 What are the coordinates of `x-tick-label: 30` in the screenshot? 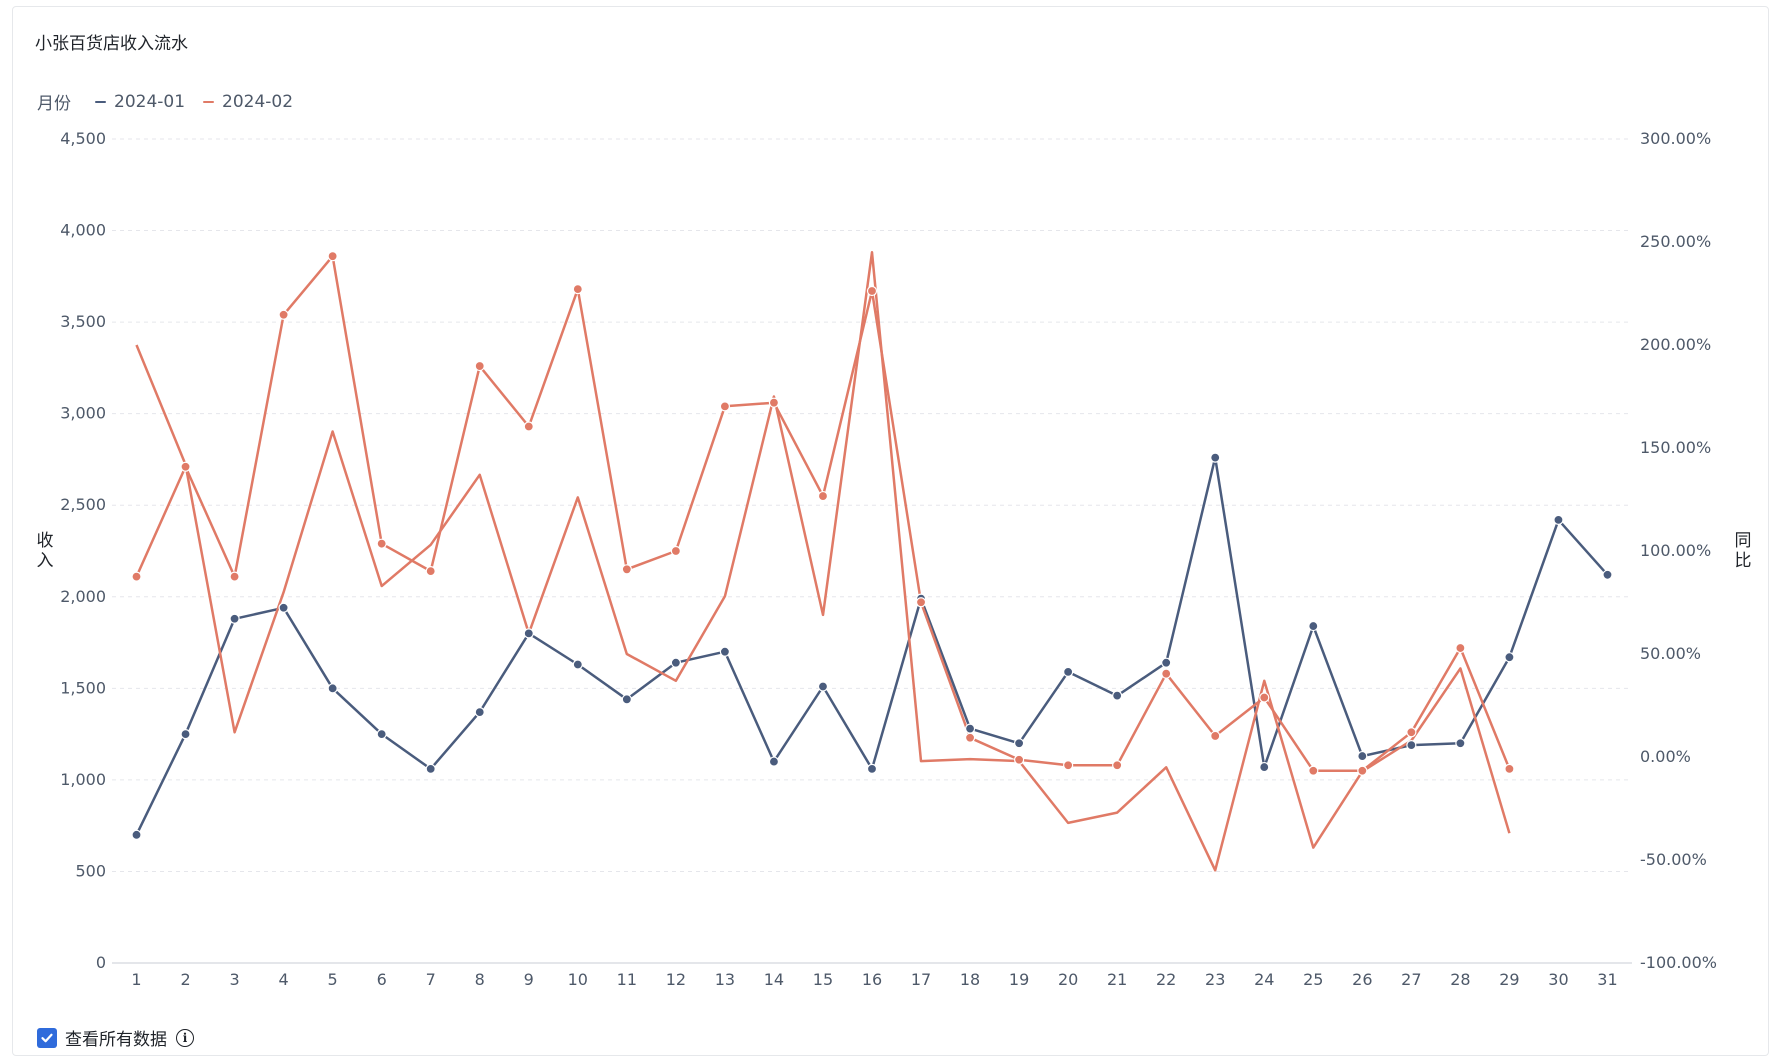 It's located at (1558, 979).